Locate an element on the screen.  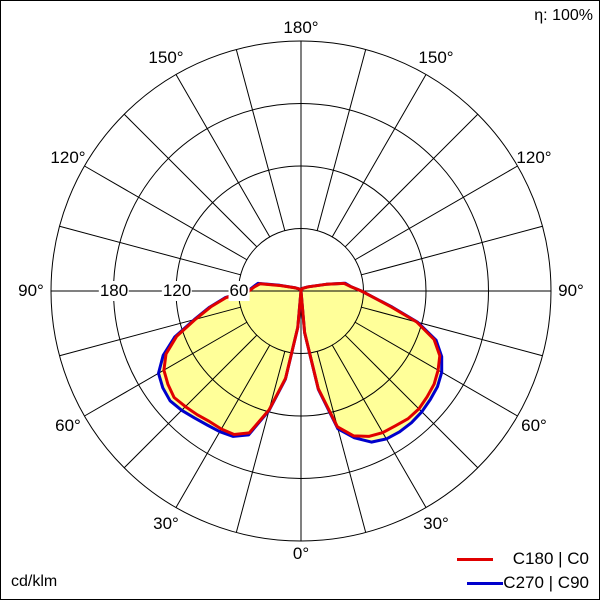
legend-item-c270-c90: C270 | C90 is located at coordinates (528, 583).